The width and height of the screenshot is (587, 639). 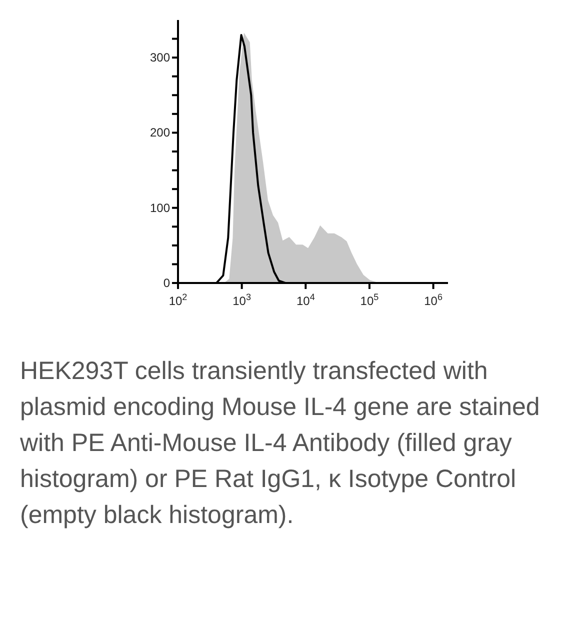 What do you see at coordinates (166, 283) in the screenshot?
I see `y-tick-label: 0` at bounding box center [166, 283].